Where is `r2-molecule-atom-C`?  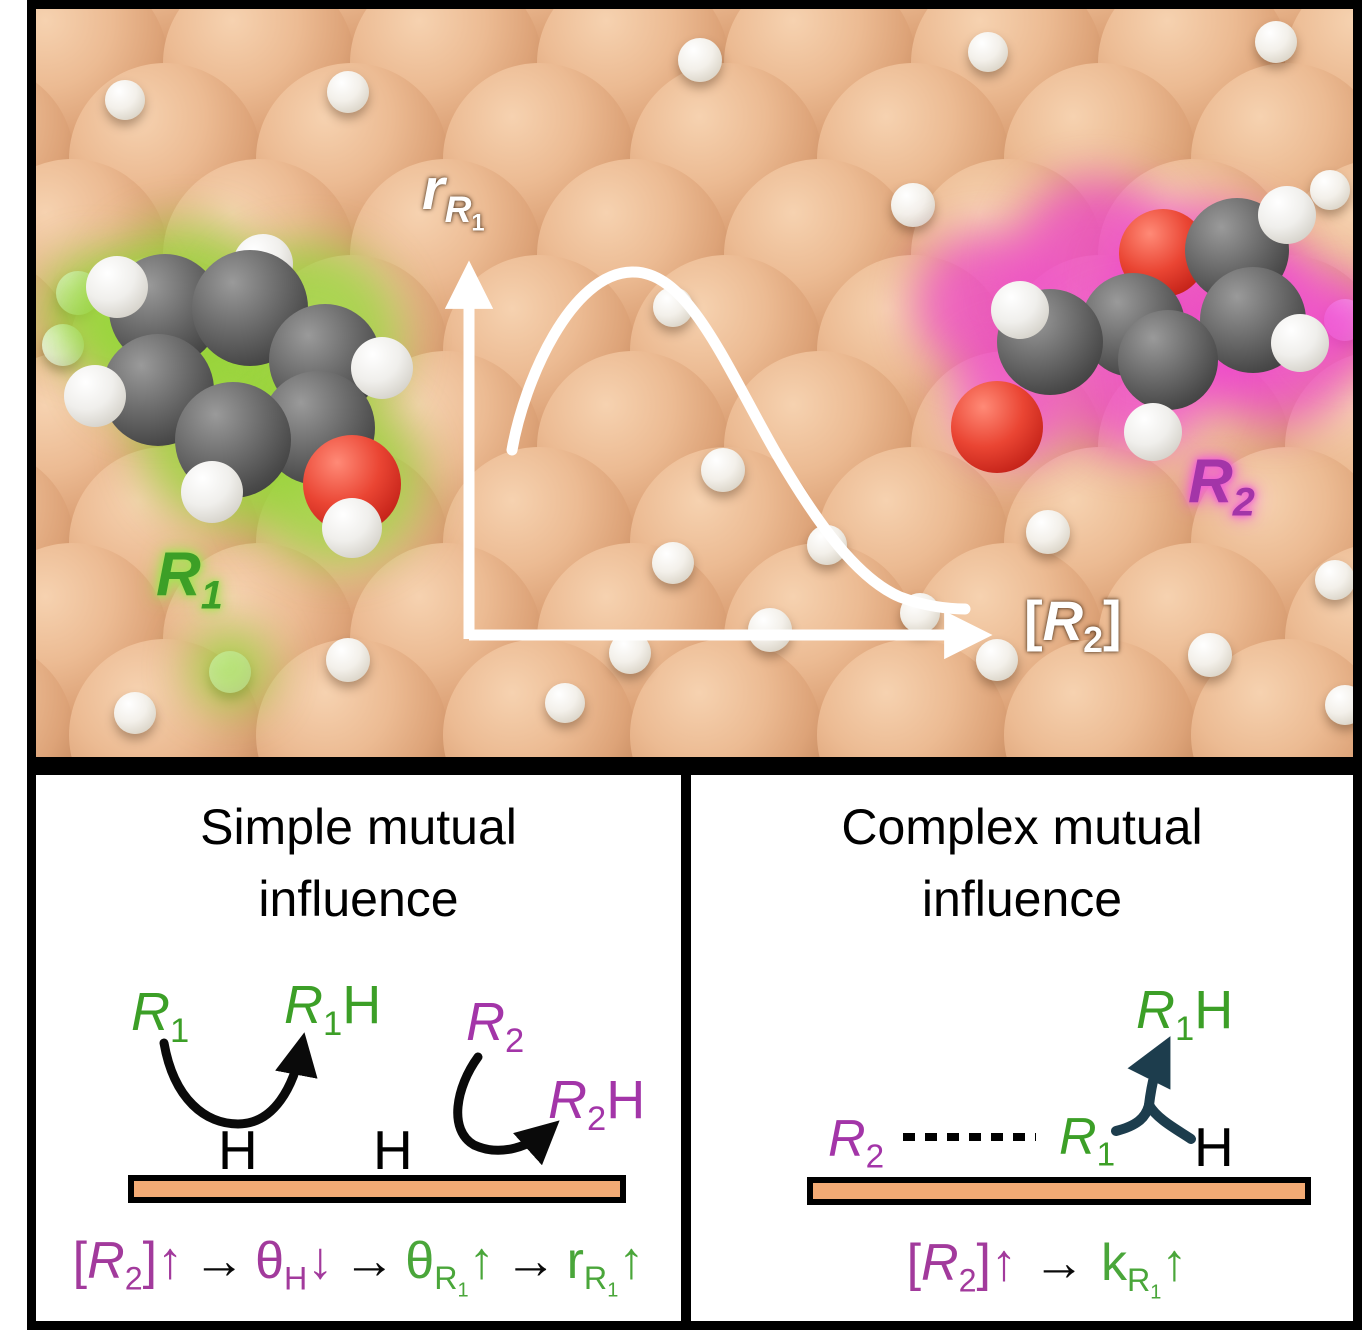 r2-molecule-atom-C is located at coordinates (1168, 360).